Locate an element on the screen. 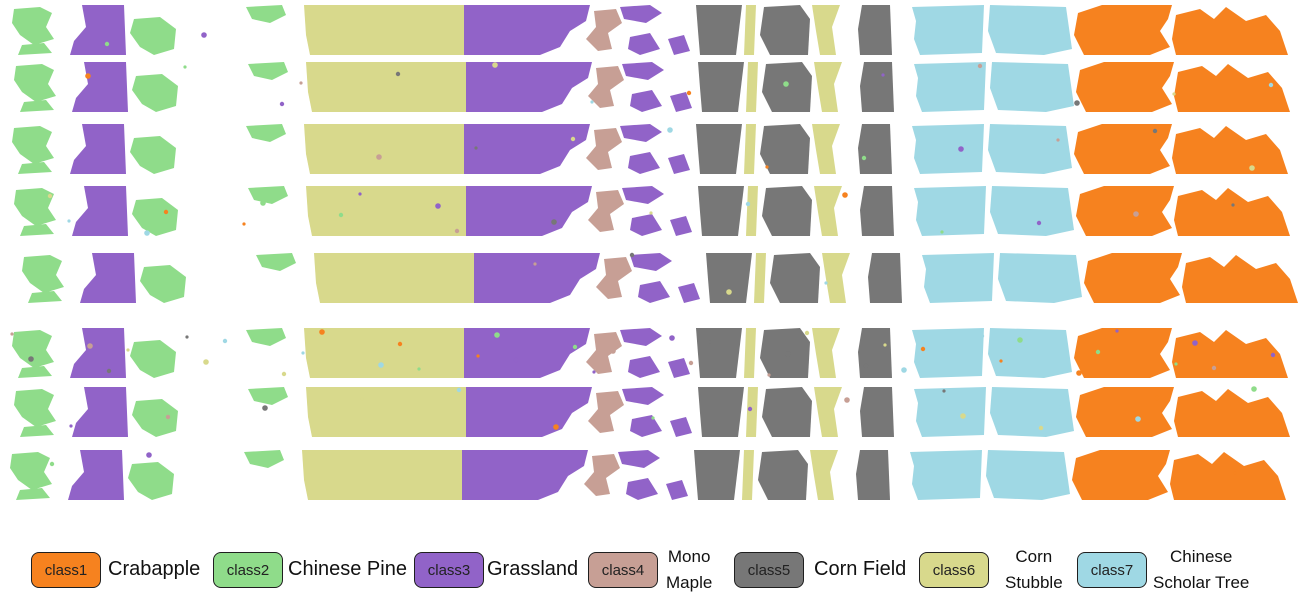  legend-label-chinese-scholar-tree-line2: Scholar Tree is located at coordinates (1201, 582).